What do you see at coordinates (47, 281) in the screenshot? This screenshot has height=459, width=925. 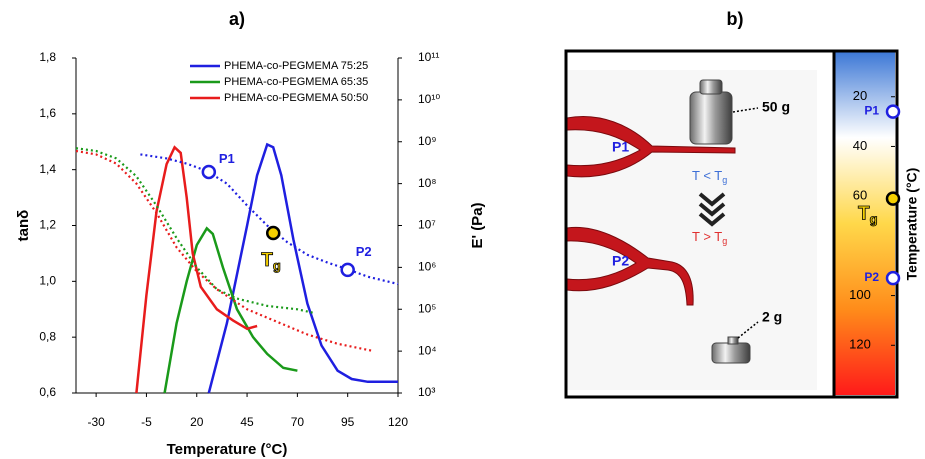 I see `y-tick-label: 1,0` at bounding box center [47, 281].